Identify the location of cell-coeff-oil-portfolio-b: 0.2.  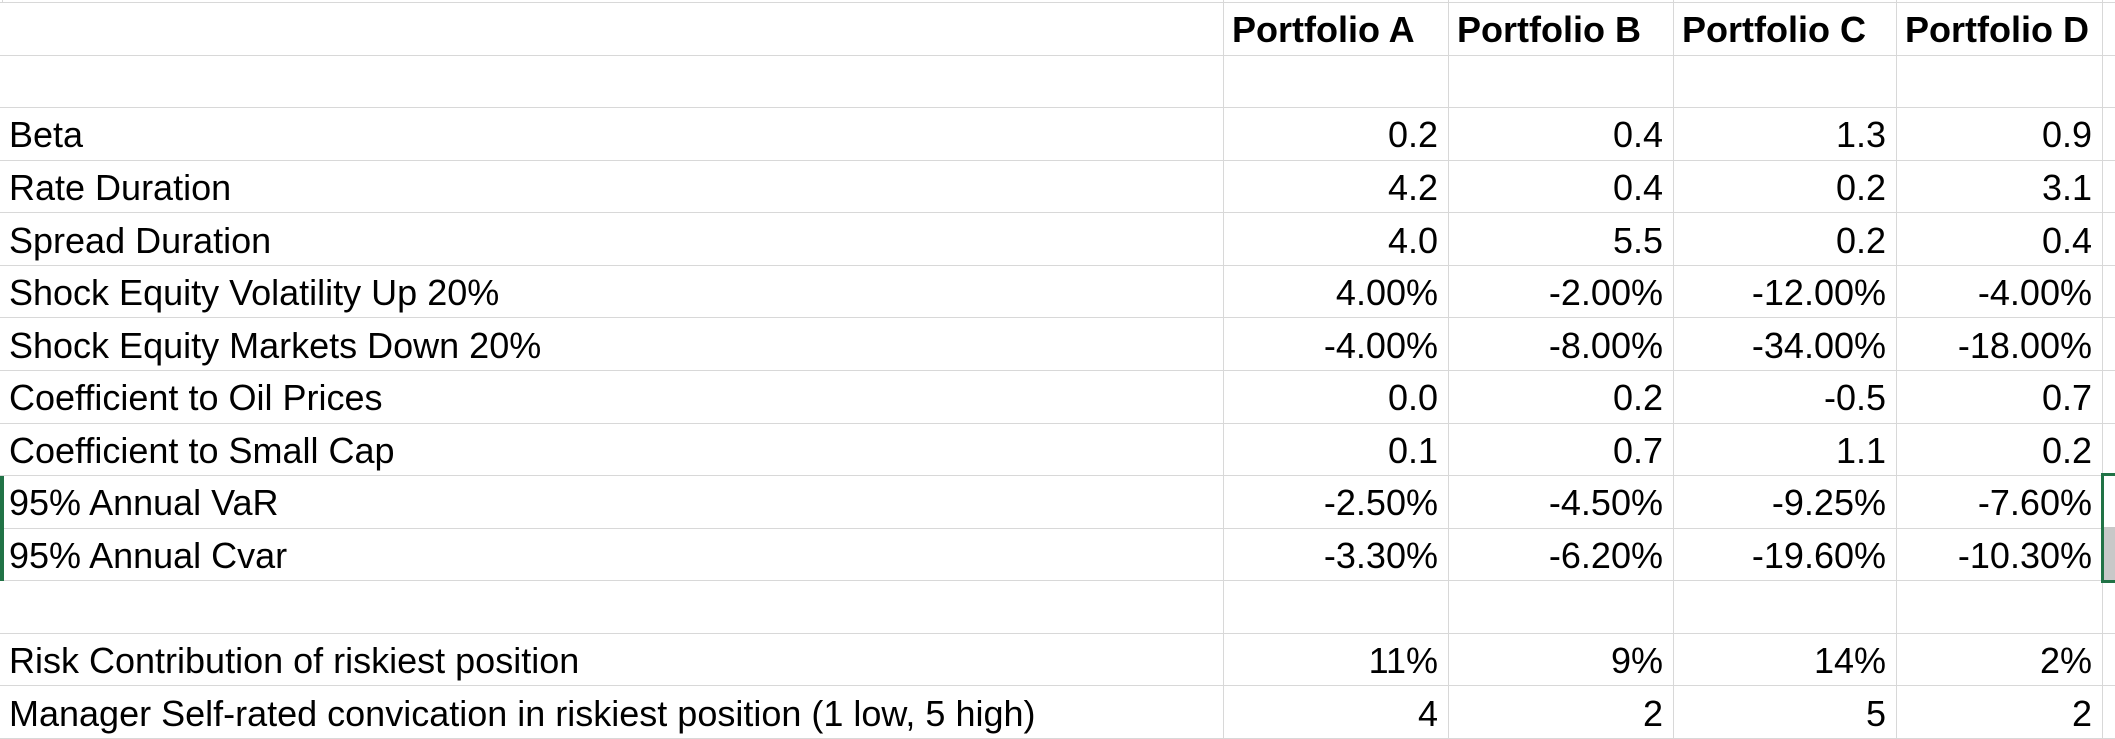
(1561, 397).